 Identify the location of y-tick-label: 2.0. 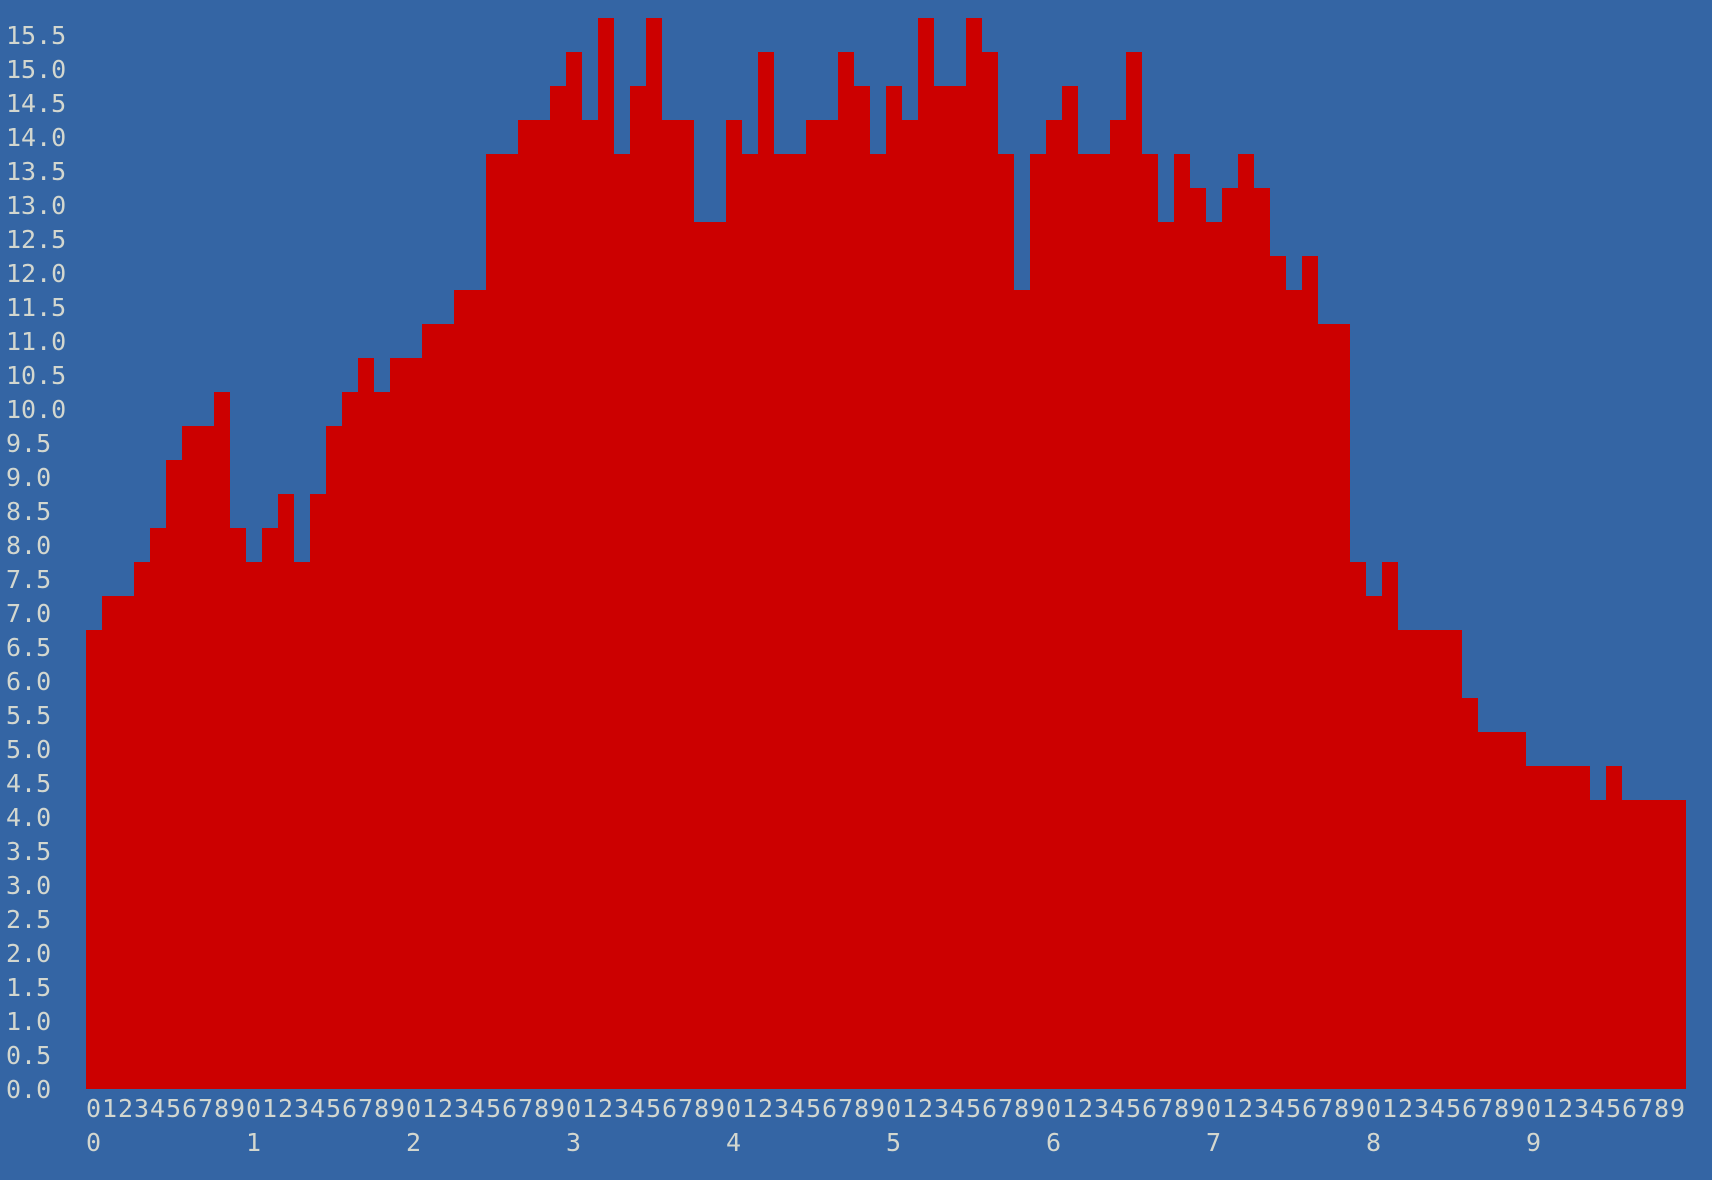
(28, 953).